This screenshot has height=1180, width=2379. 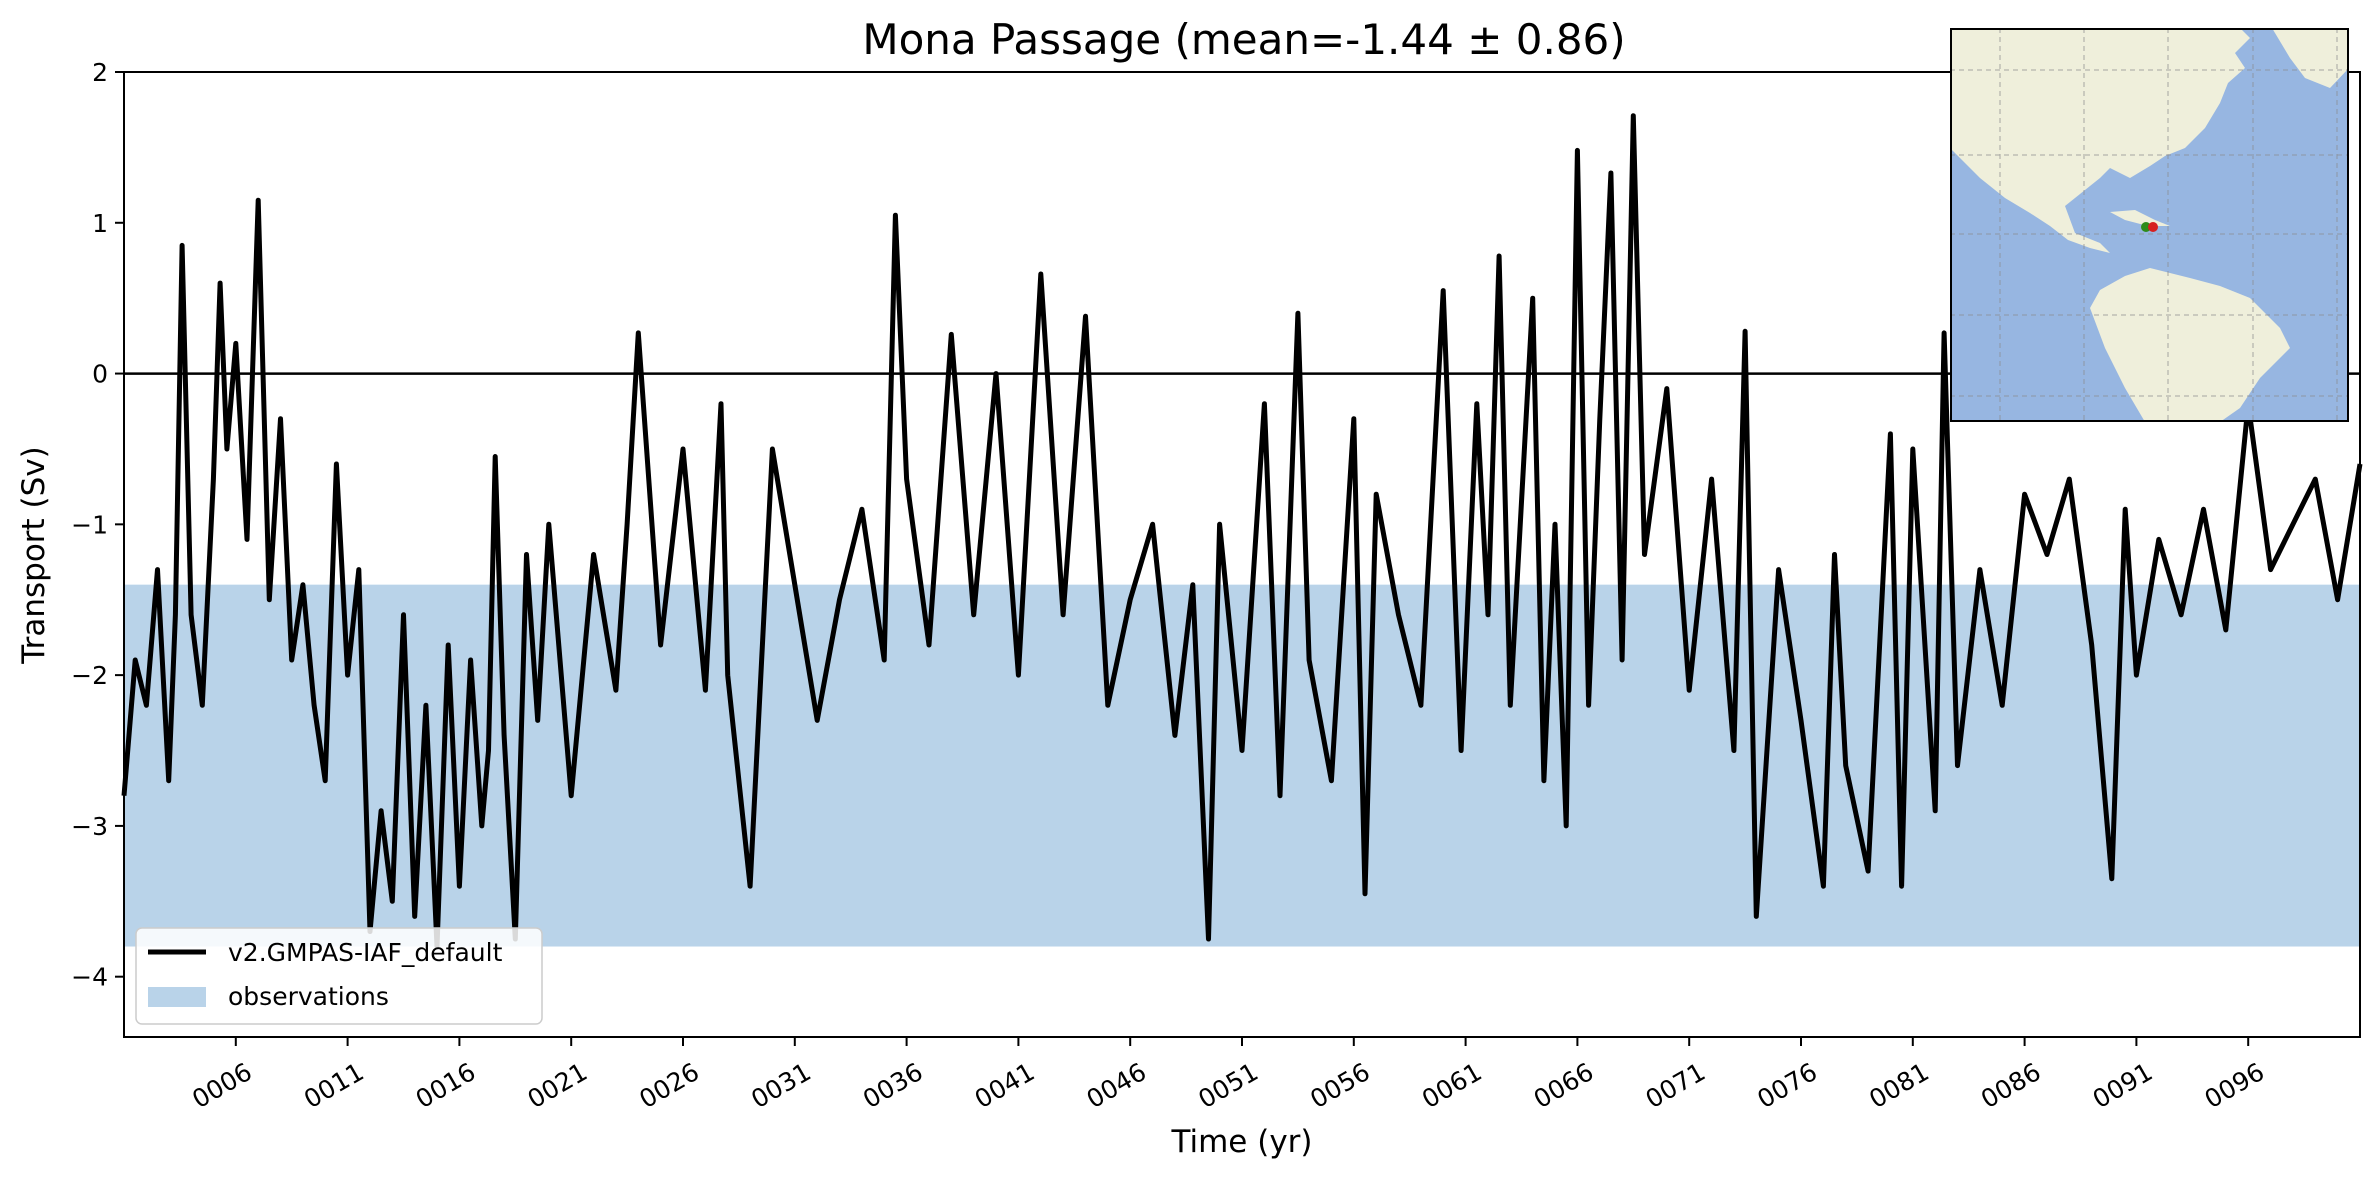 I want to click on legend-label-model: v2.GMPAS-IAF_default, so click(x=365, y=952).